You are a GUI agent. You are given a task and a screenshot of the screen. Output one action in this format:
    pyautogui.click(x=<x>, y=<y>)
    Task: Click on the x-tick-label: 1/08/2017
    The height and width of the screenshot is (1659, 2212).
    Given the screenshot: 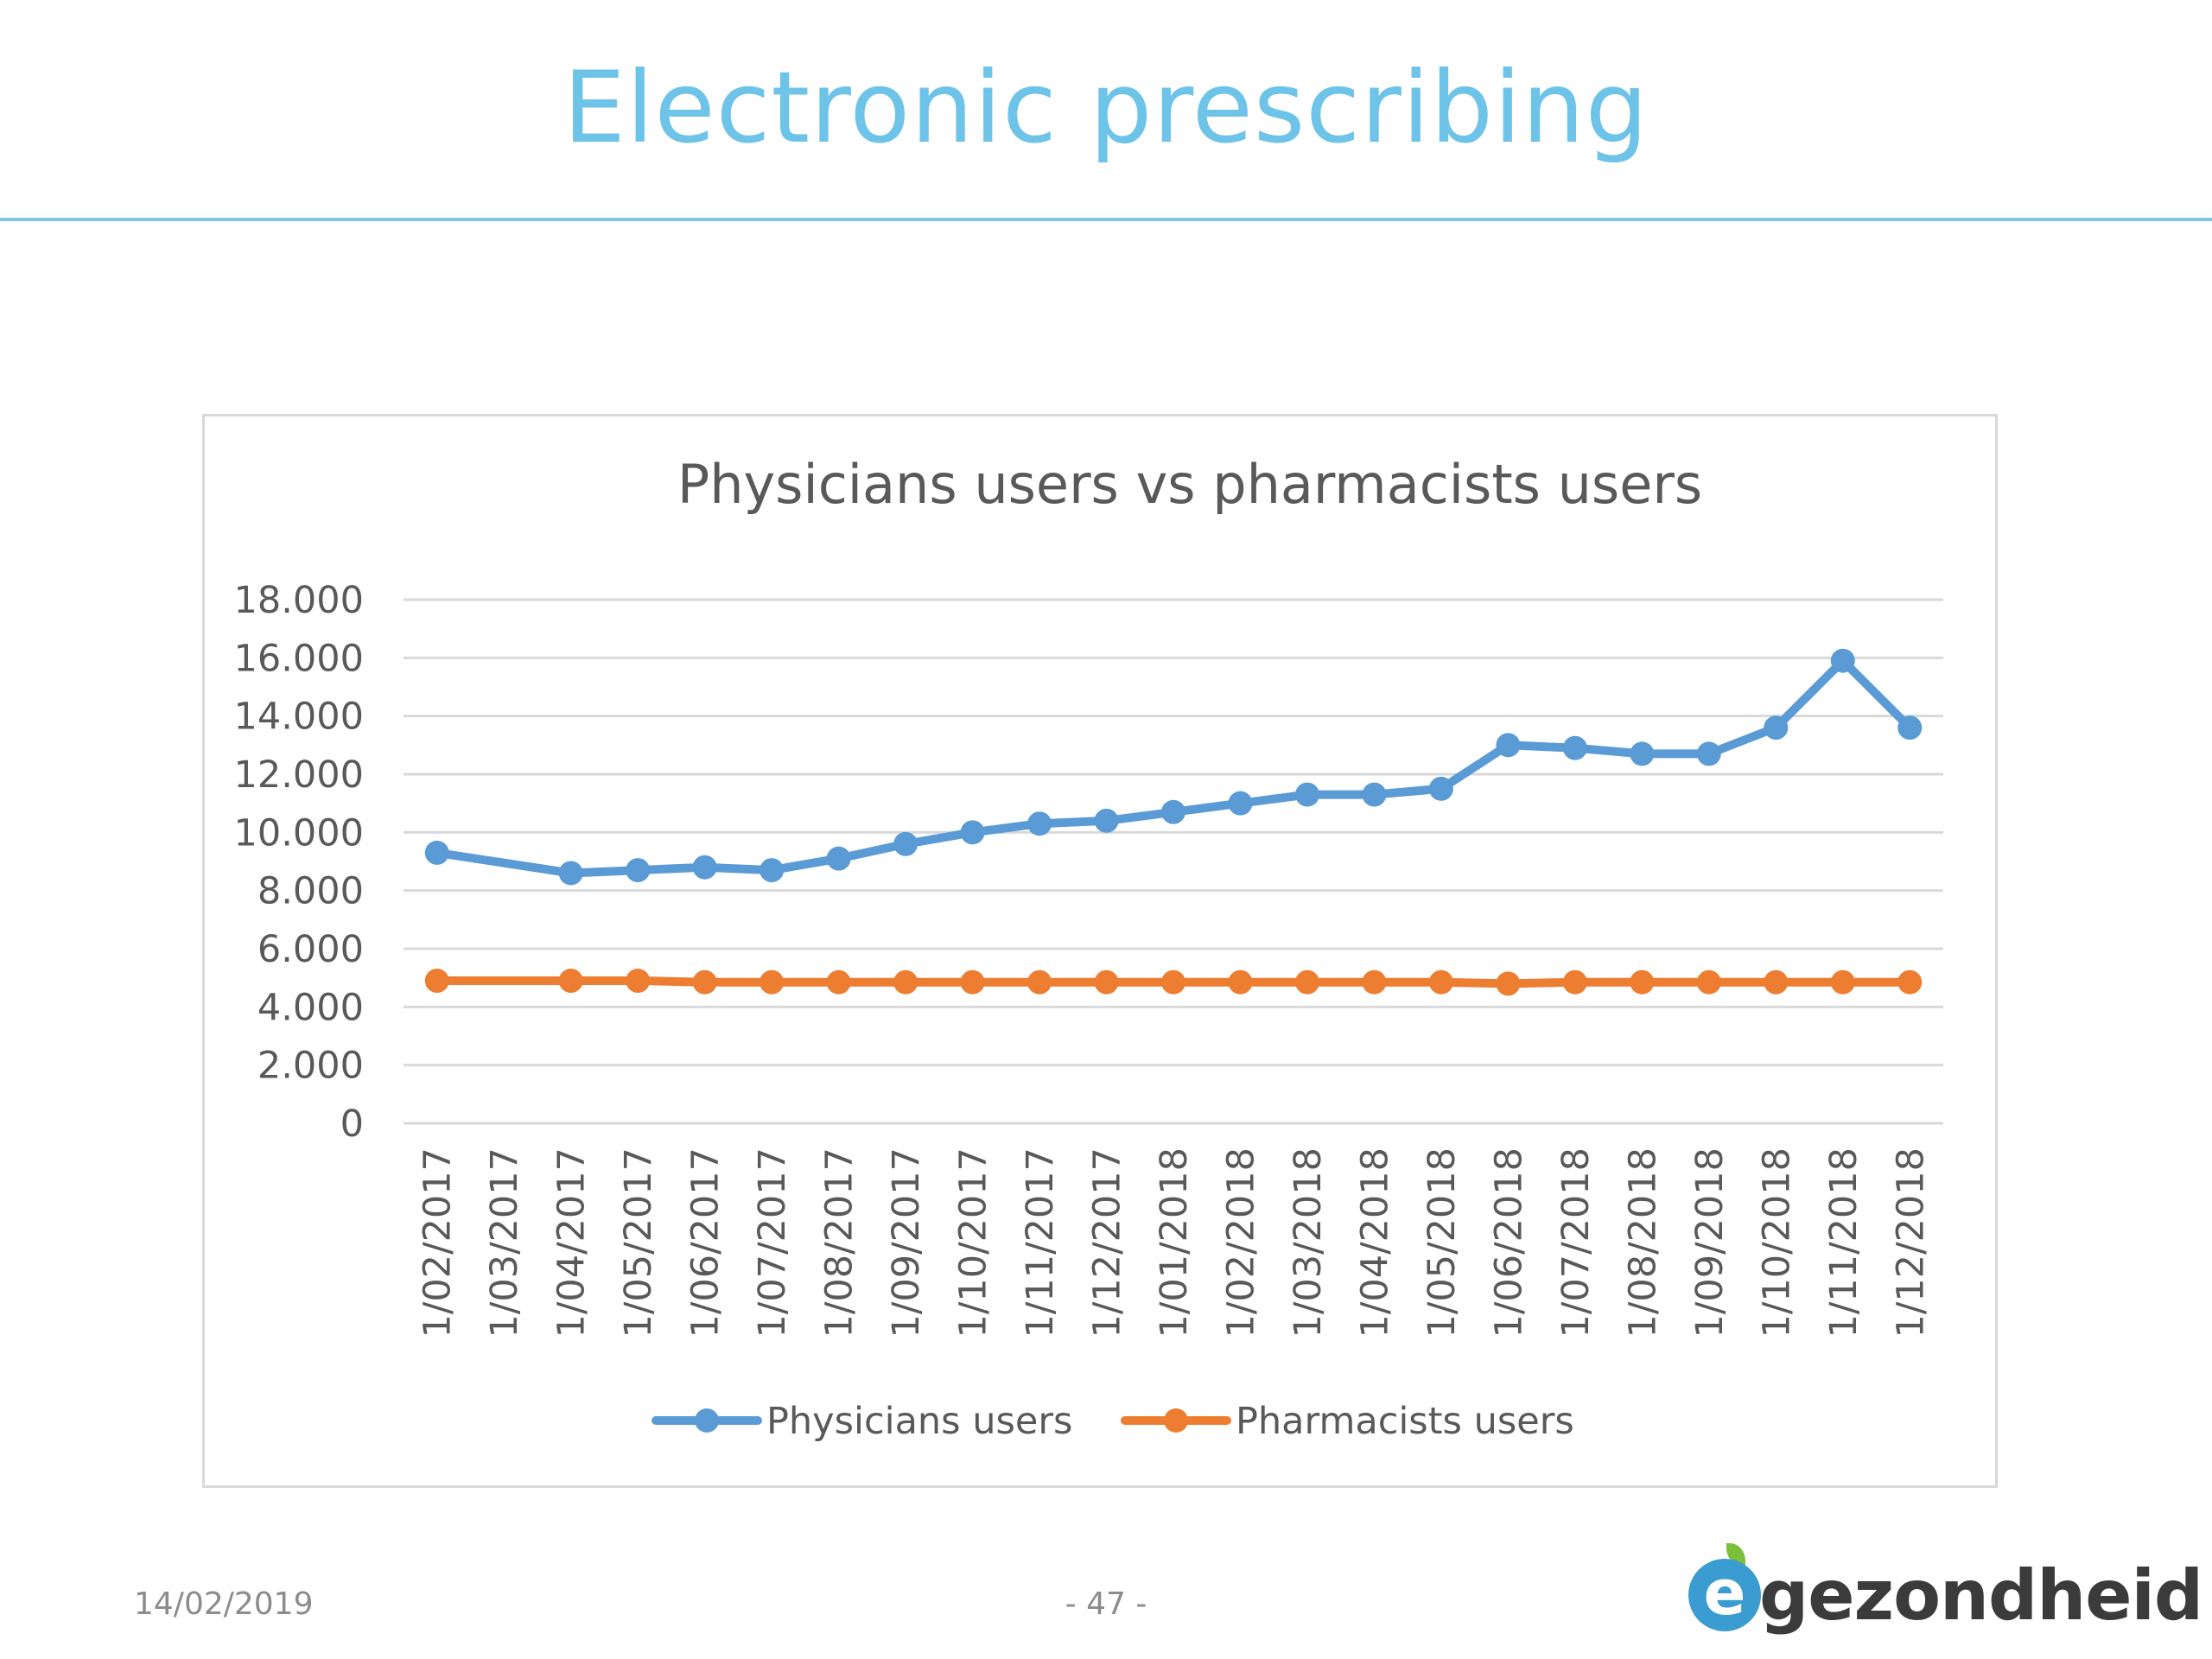 What is the action you would take?
    pyautogui.click(x=839, y=1242)
    